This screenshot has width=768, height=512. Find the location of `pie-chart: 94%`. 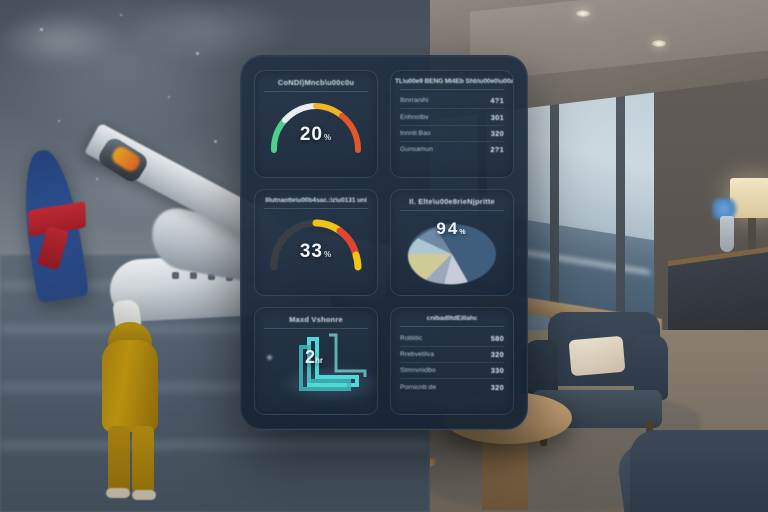

pie-chart: 94% is located at coordinates (452, 252).